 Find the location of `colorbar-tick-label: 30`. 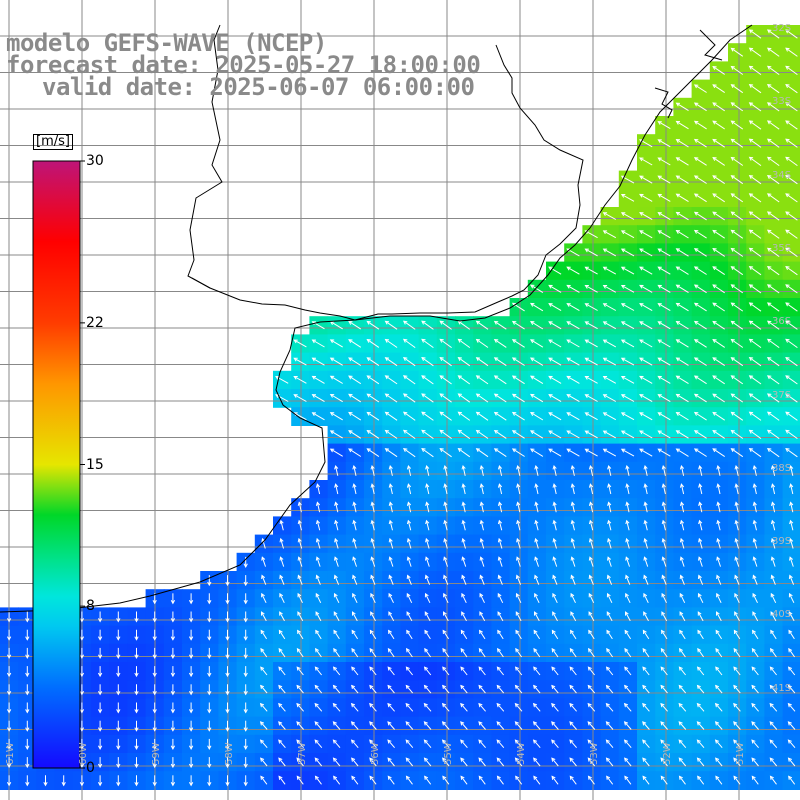

colorbar-tick-label: 30 is located at coordinates (95, 161).